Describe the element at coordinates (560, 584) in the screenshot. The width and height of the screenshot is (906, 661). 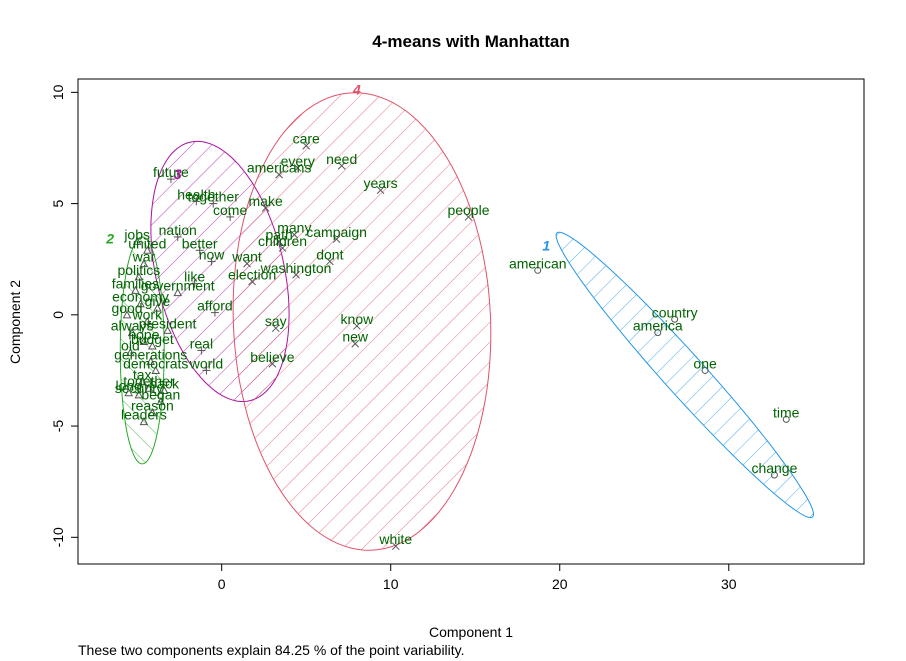
I see `x-tick-label: 20` at that location.